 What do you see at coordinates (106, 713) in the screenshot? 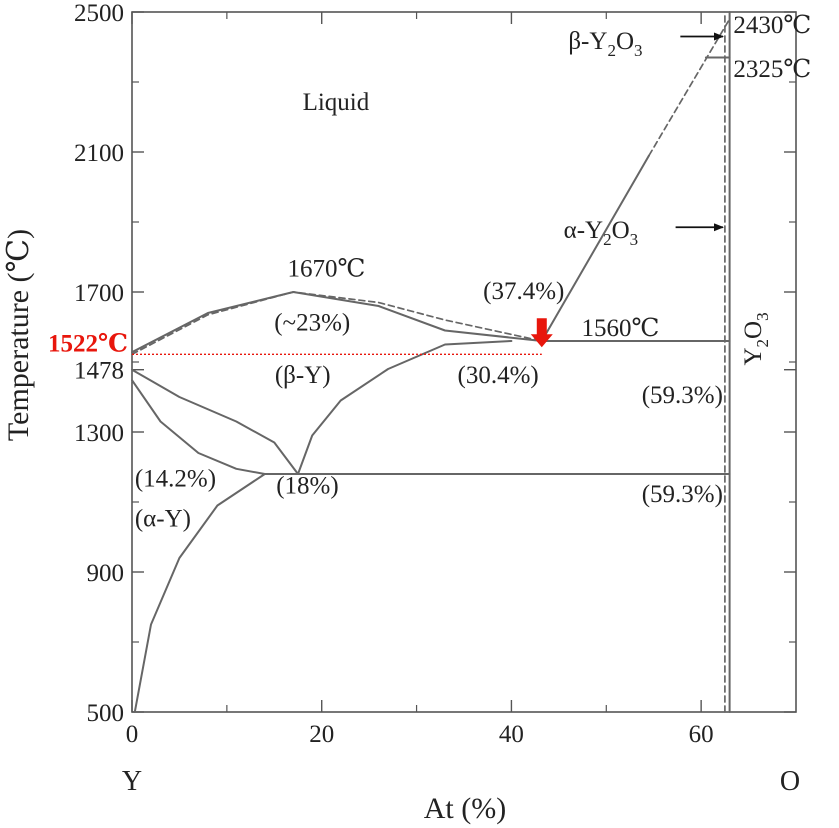
I see `y-tick-label: 500` at bounding box center [106, 713].